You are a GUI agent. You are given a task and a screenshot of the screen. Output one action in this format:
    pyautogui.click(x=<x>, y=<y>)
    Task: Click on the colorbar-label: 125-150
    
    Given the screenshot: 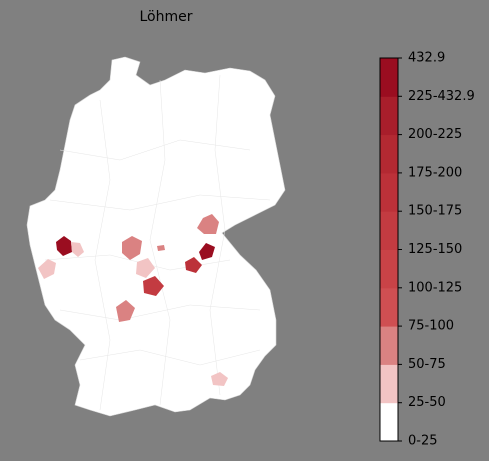 What is the action you would take?
    pyautogui.click(x=435, y=249)
    